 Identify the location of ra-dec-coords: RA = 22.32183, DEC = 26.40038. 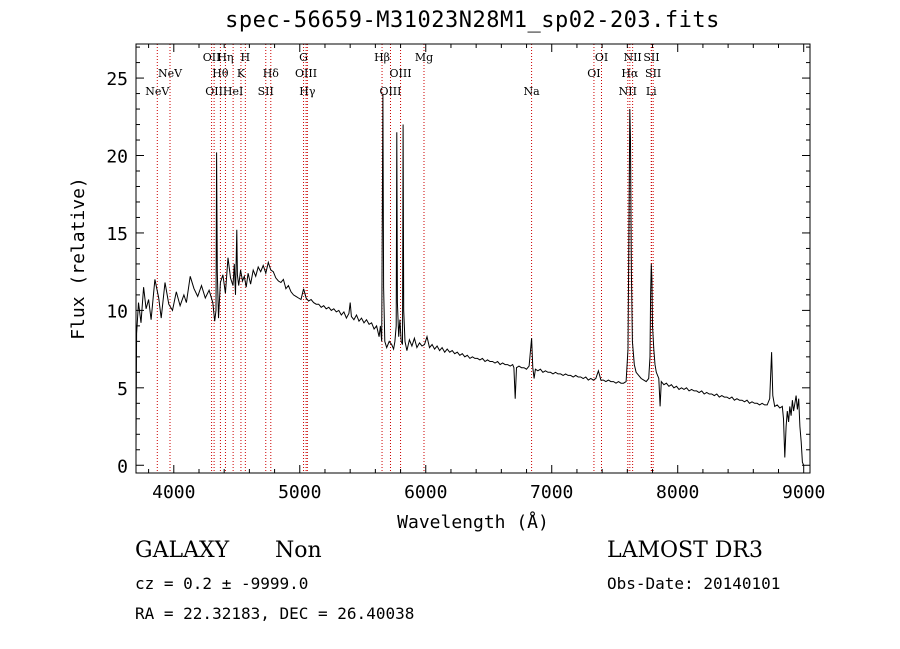
(275, 613).